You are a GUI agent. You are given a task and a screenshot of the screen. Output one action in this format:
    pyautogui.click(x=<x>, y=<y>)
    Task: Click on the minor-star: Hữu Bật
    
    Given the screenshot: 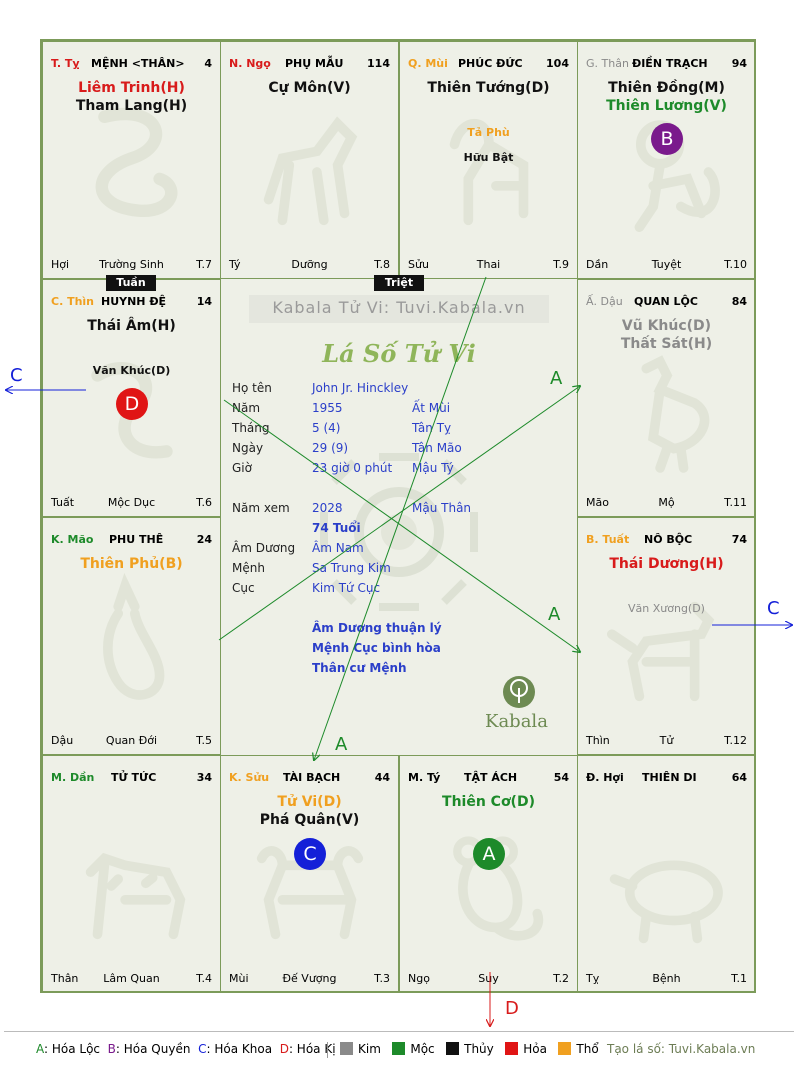 What is the action you would take?
    pyautogui.click(x=488, y=157)
    